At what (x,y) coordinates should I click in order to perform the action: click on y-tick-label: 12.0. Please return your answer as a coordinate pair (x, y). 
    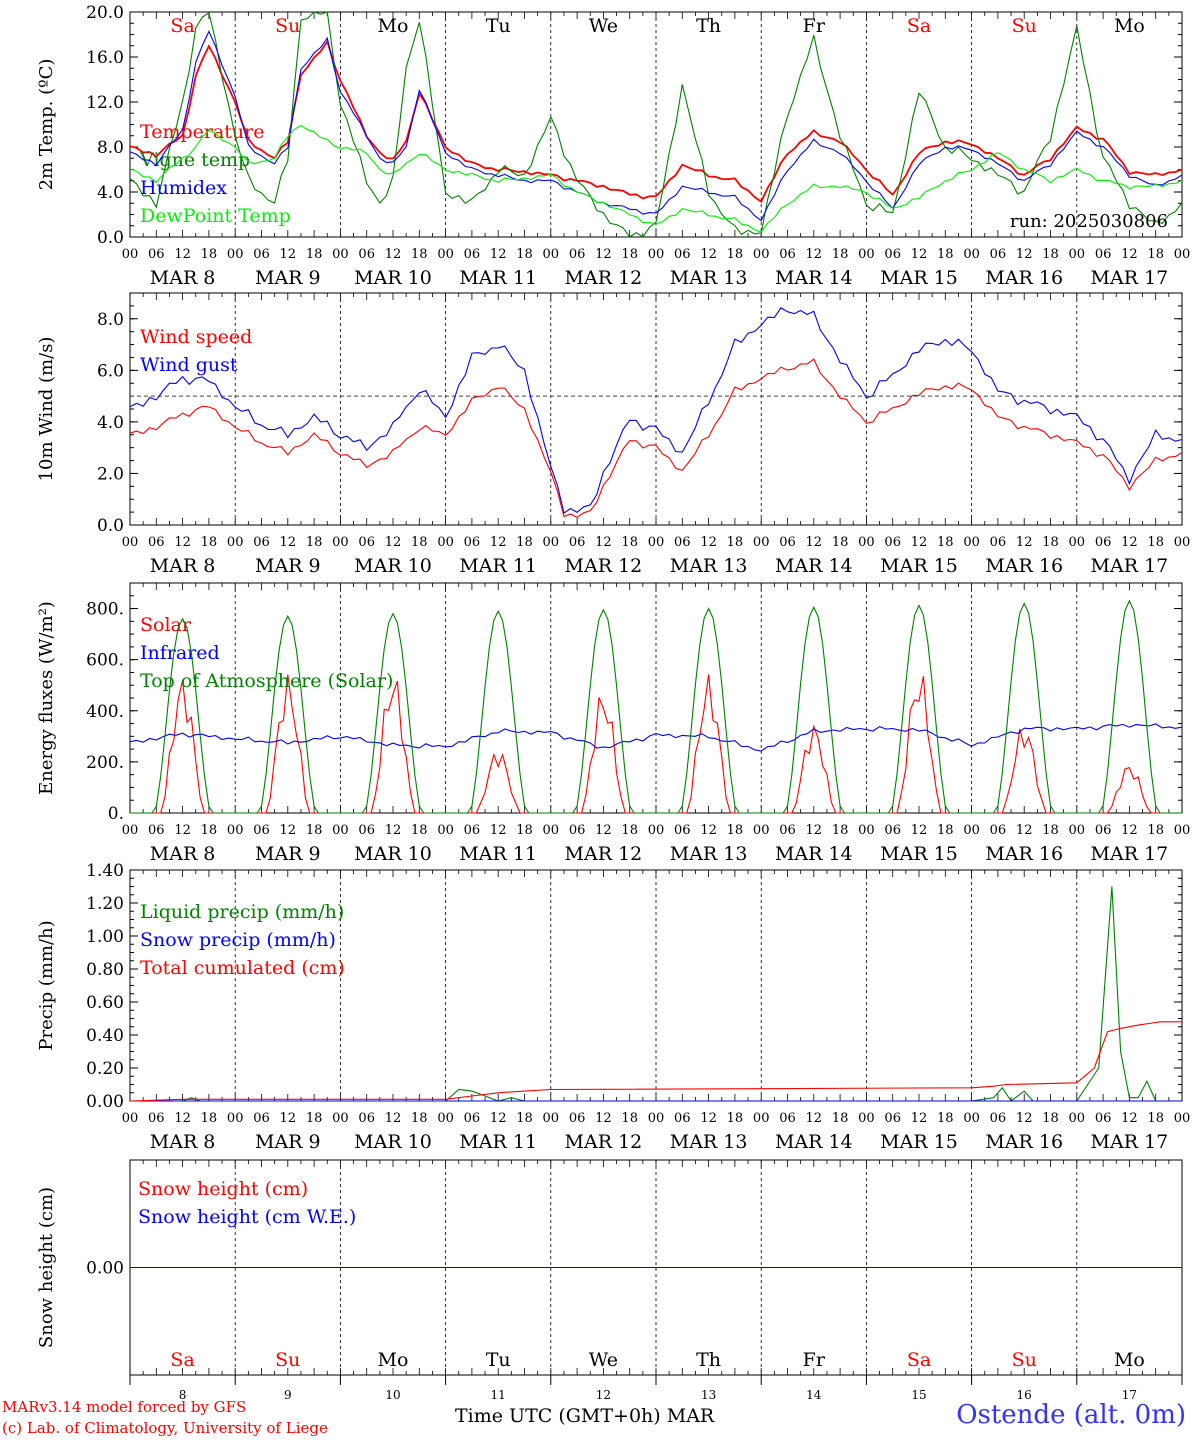
    Looking at the image, I should click on (105, 103).